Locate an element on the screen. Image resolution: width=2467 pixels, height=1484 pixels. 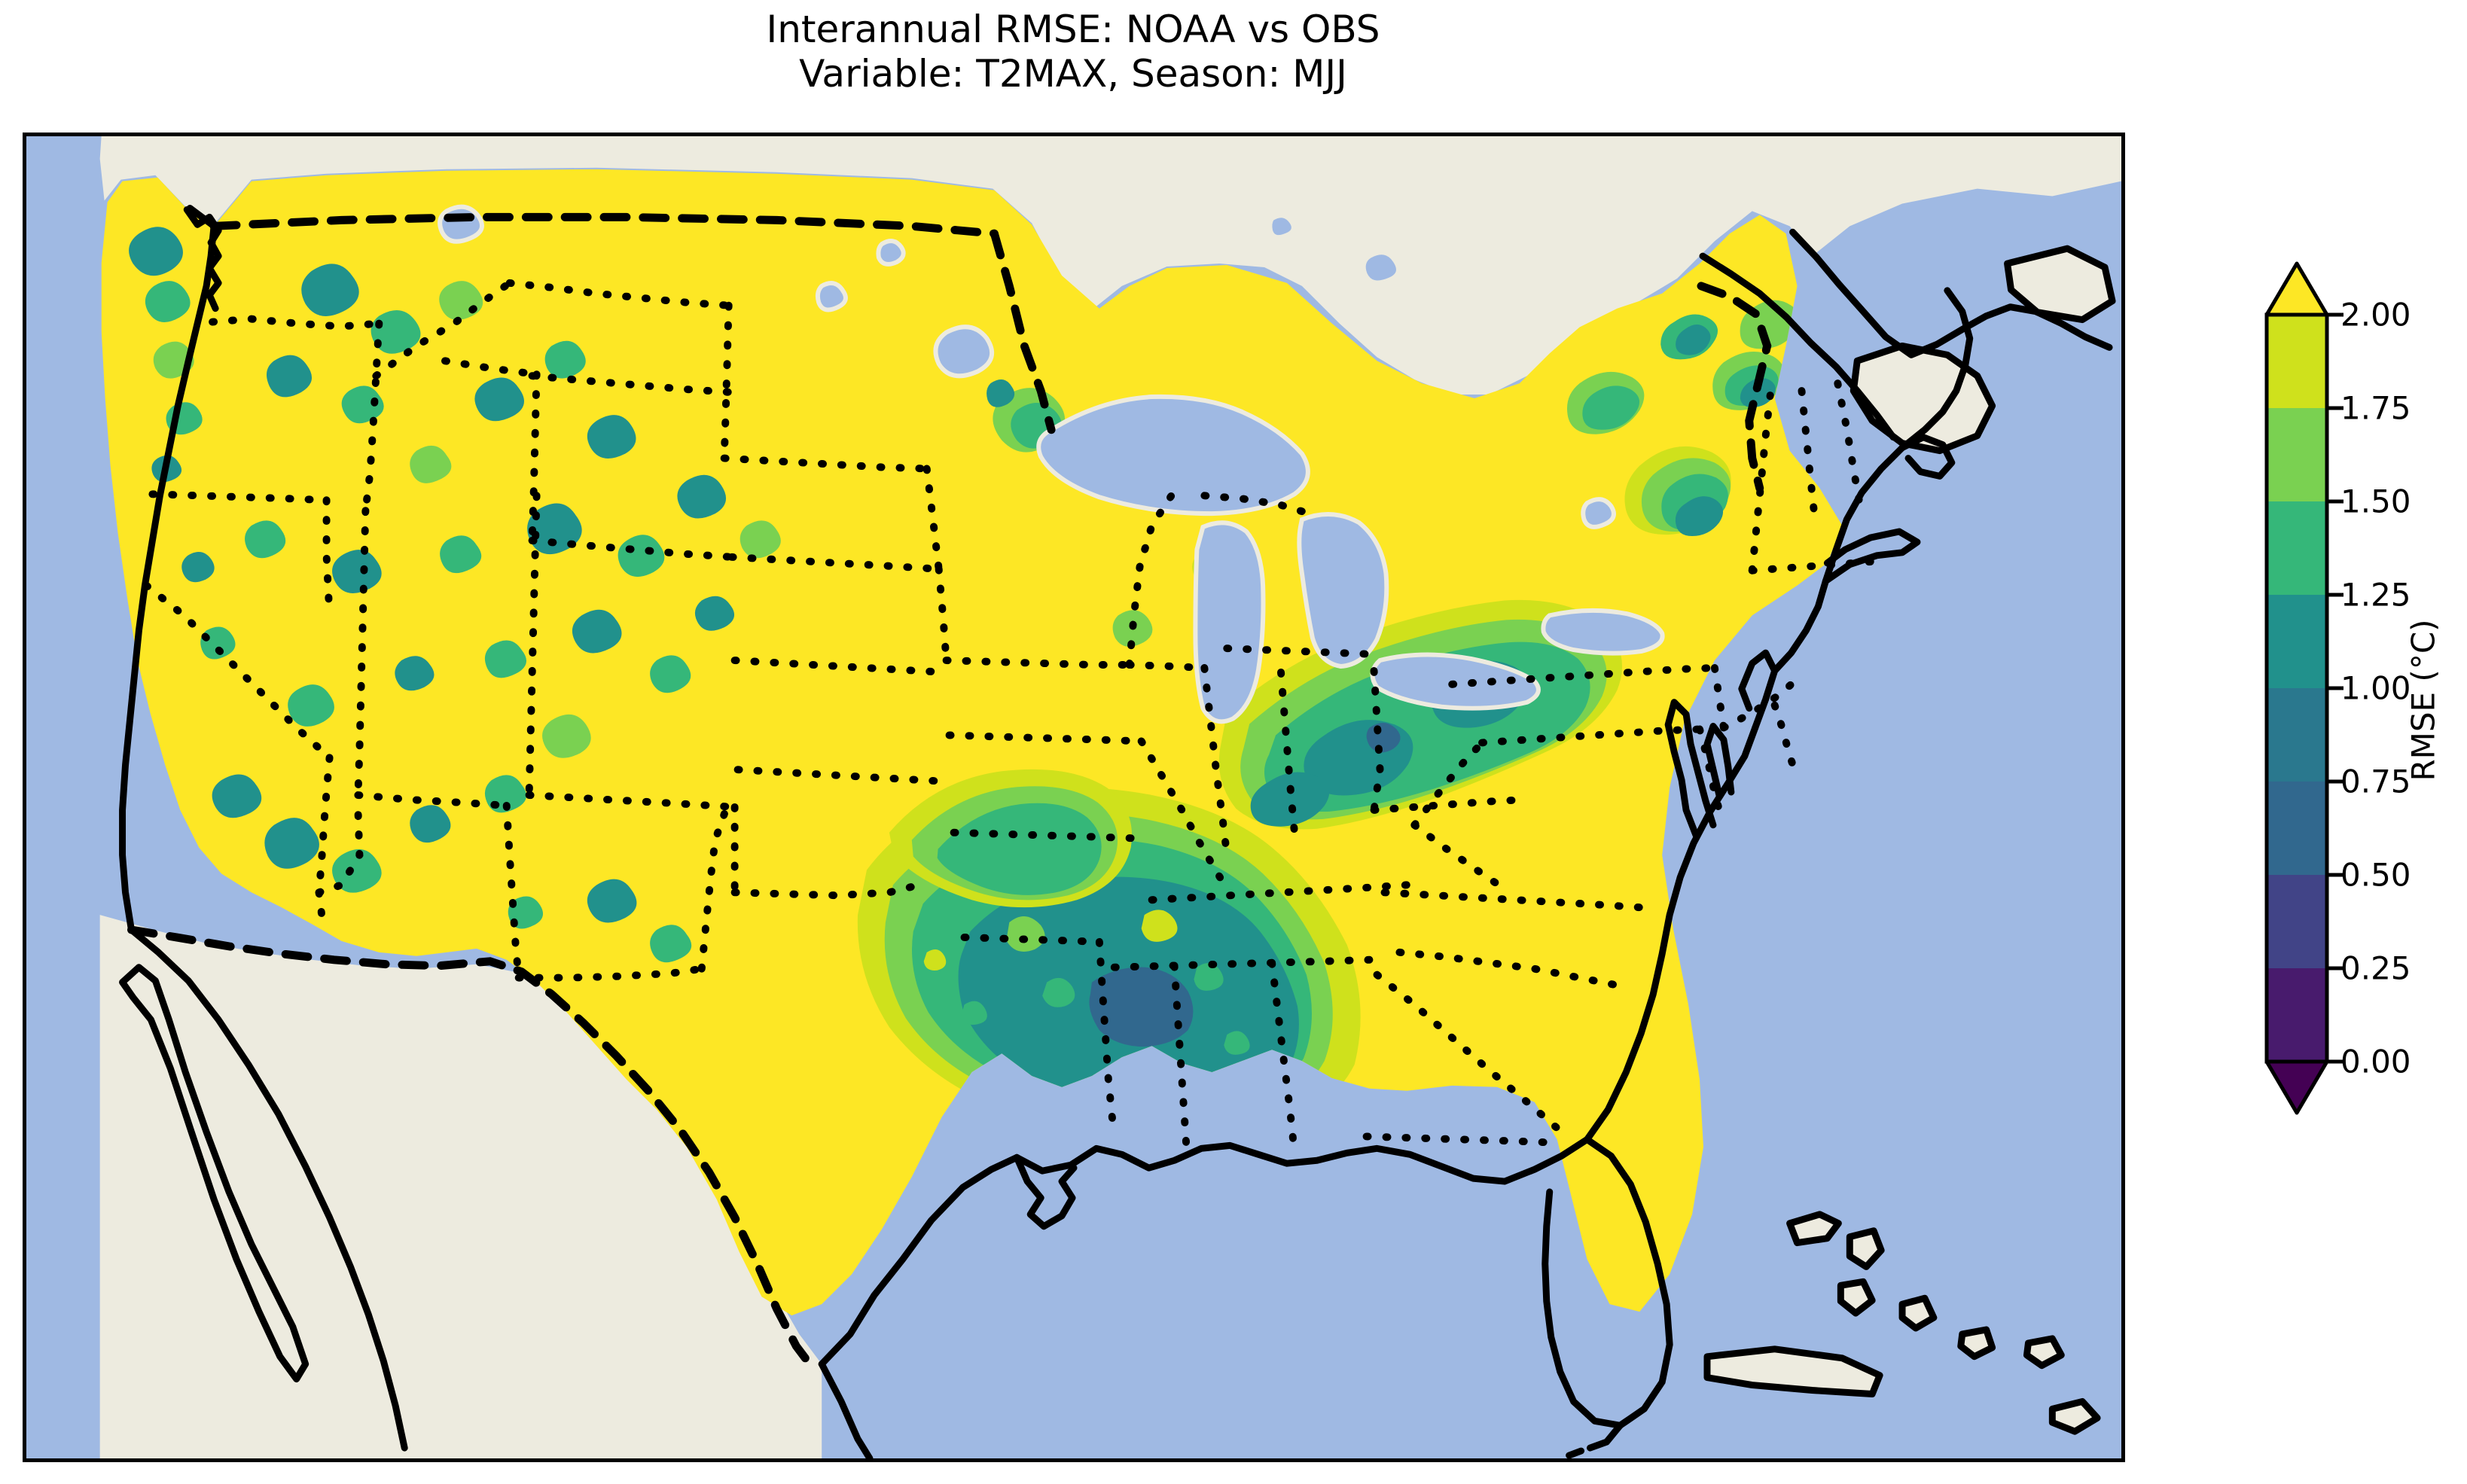
colorbar-swatches is located at coordinates (2303, 688).